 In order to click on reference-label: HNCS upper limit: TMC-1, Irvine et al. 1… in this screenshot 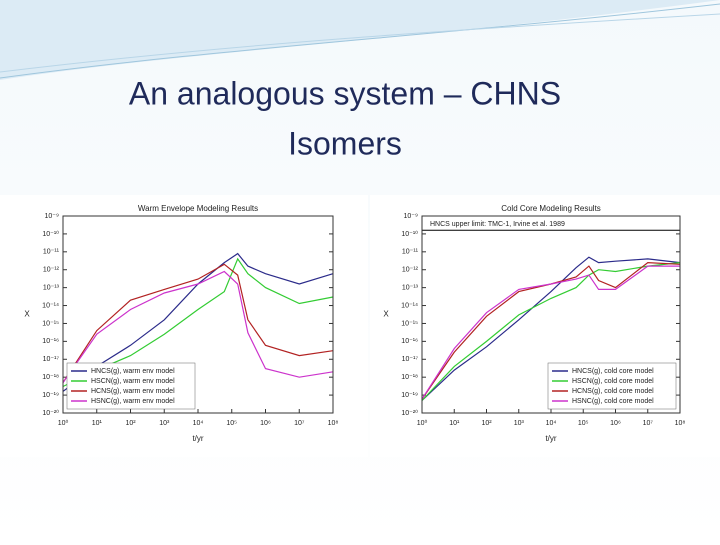, I will do `click(497, 224)`.